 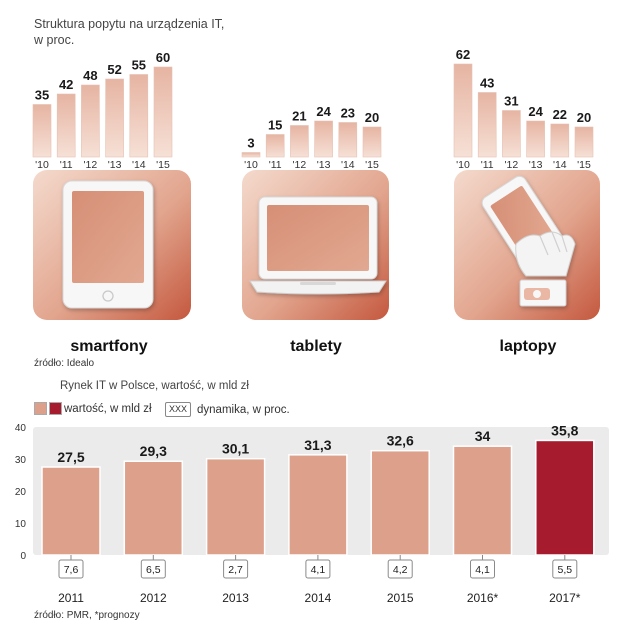 What do you see at coordinates (87, 615) in the screenshot?
I see `source-note-bottom: źródło: PMR, *prognozy` at bounding box center [87, 615].